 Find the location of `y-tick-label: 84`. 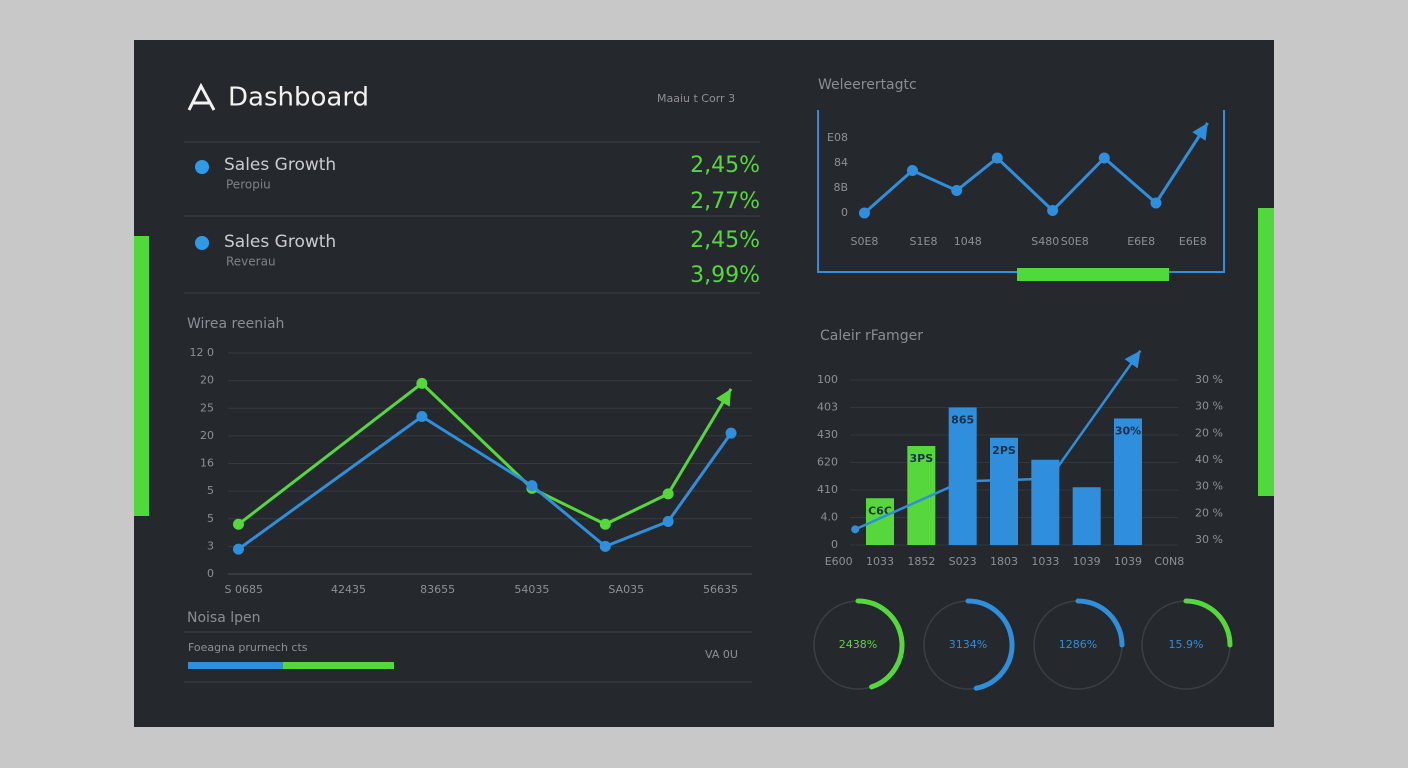

y-tick-label: 84 is located at coordinates (841, 162).